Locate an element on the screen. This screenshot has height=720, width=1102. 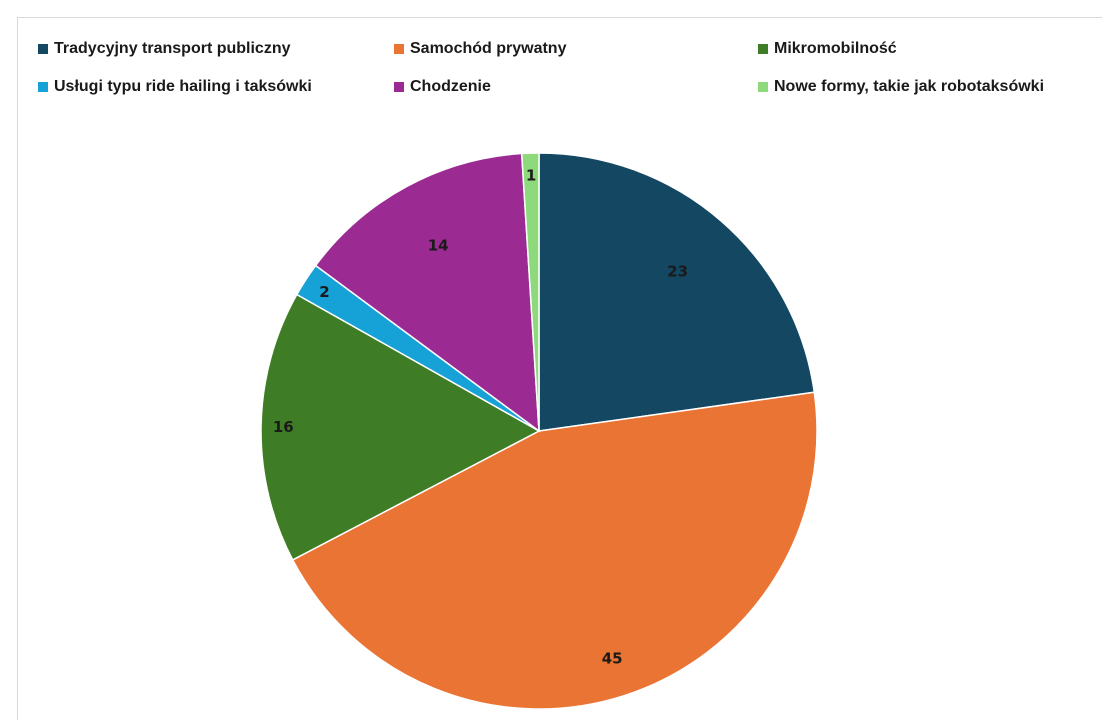
legend-item-mikromobilnosc: Mikromobilność is located at coordinates (827, 49).